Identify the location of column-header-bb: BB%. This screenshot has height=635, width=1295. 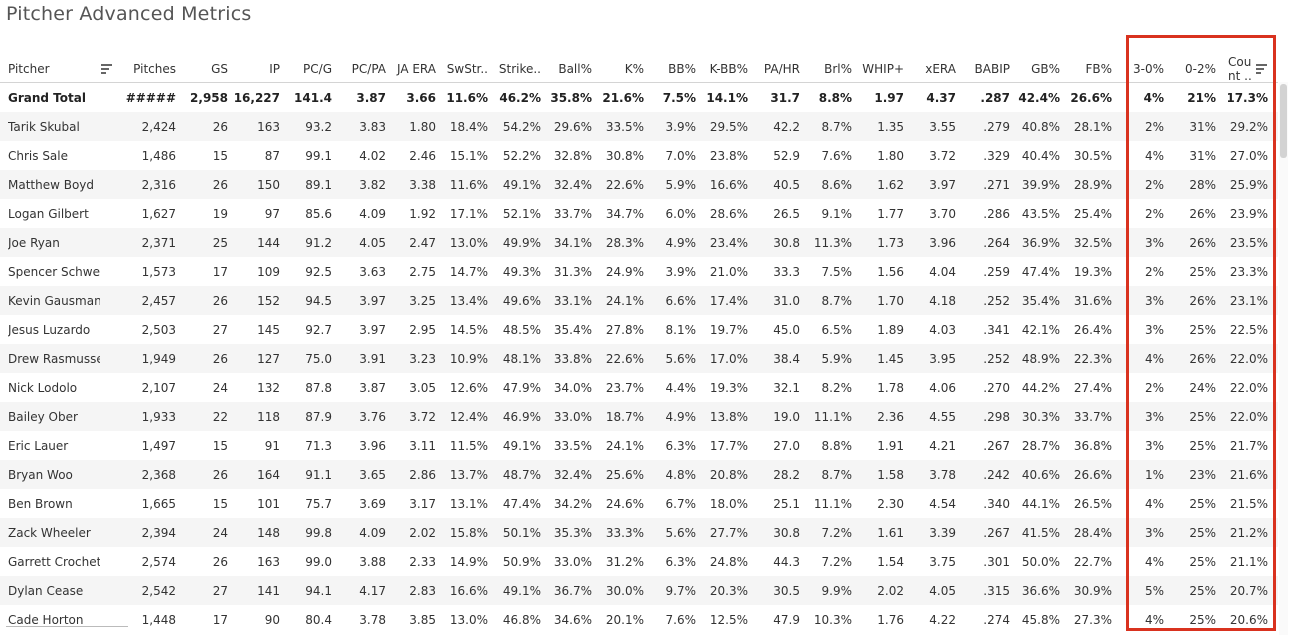
(682, 69).